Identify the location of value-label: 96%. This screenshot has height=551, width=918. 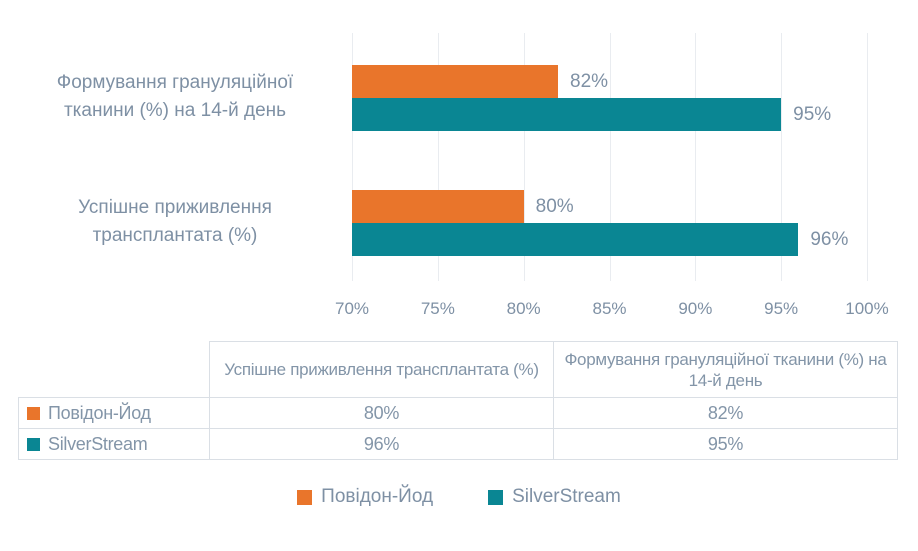
(829, 239).